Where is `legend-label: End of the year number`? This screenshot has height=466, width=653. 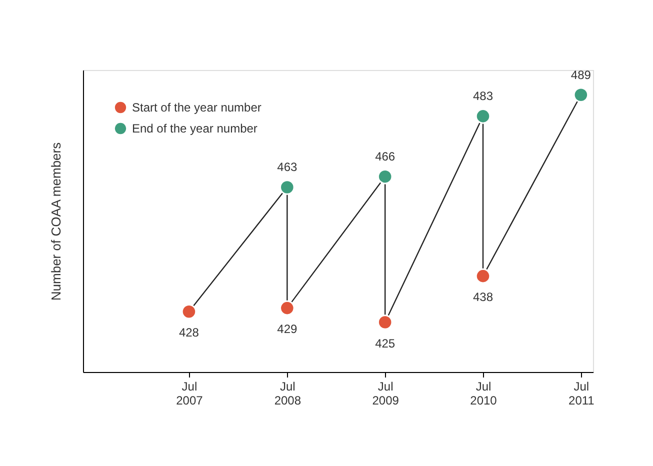 legend-label: End of the year number is located at coordinates (195, 129).